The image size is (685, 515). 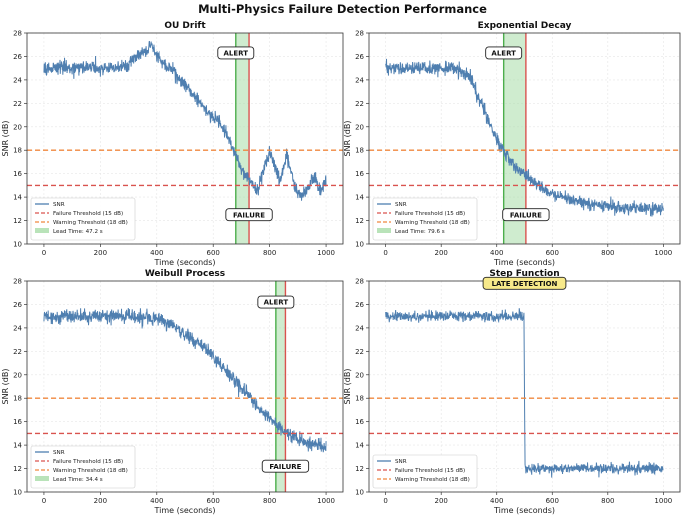 I want to click on annotation-label: ALERT, so click(x=236, y=54).